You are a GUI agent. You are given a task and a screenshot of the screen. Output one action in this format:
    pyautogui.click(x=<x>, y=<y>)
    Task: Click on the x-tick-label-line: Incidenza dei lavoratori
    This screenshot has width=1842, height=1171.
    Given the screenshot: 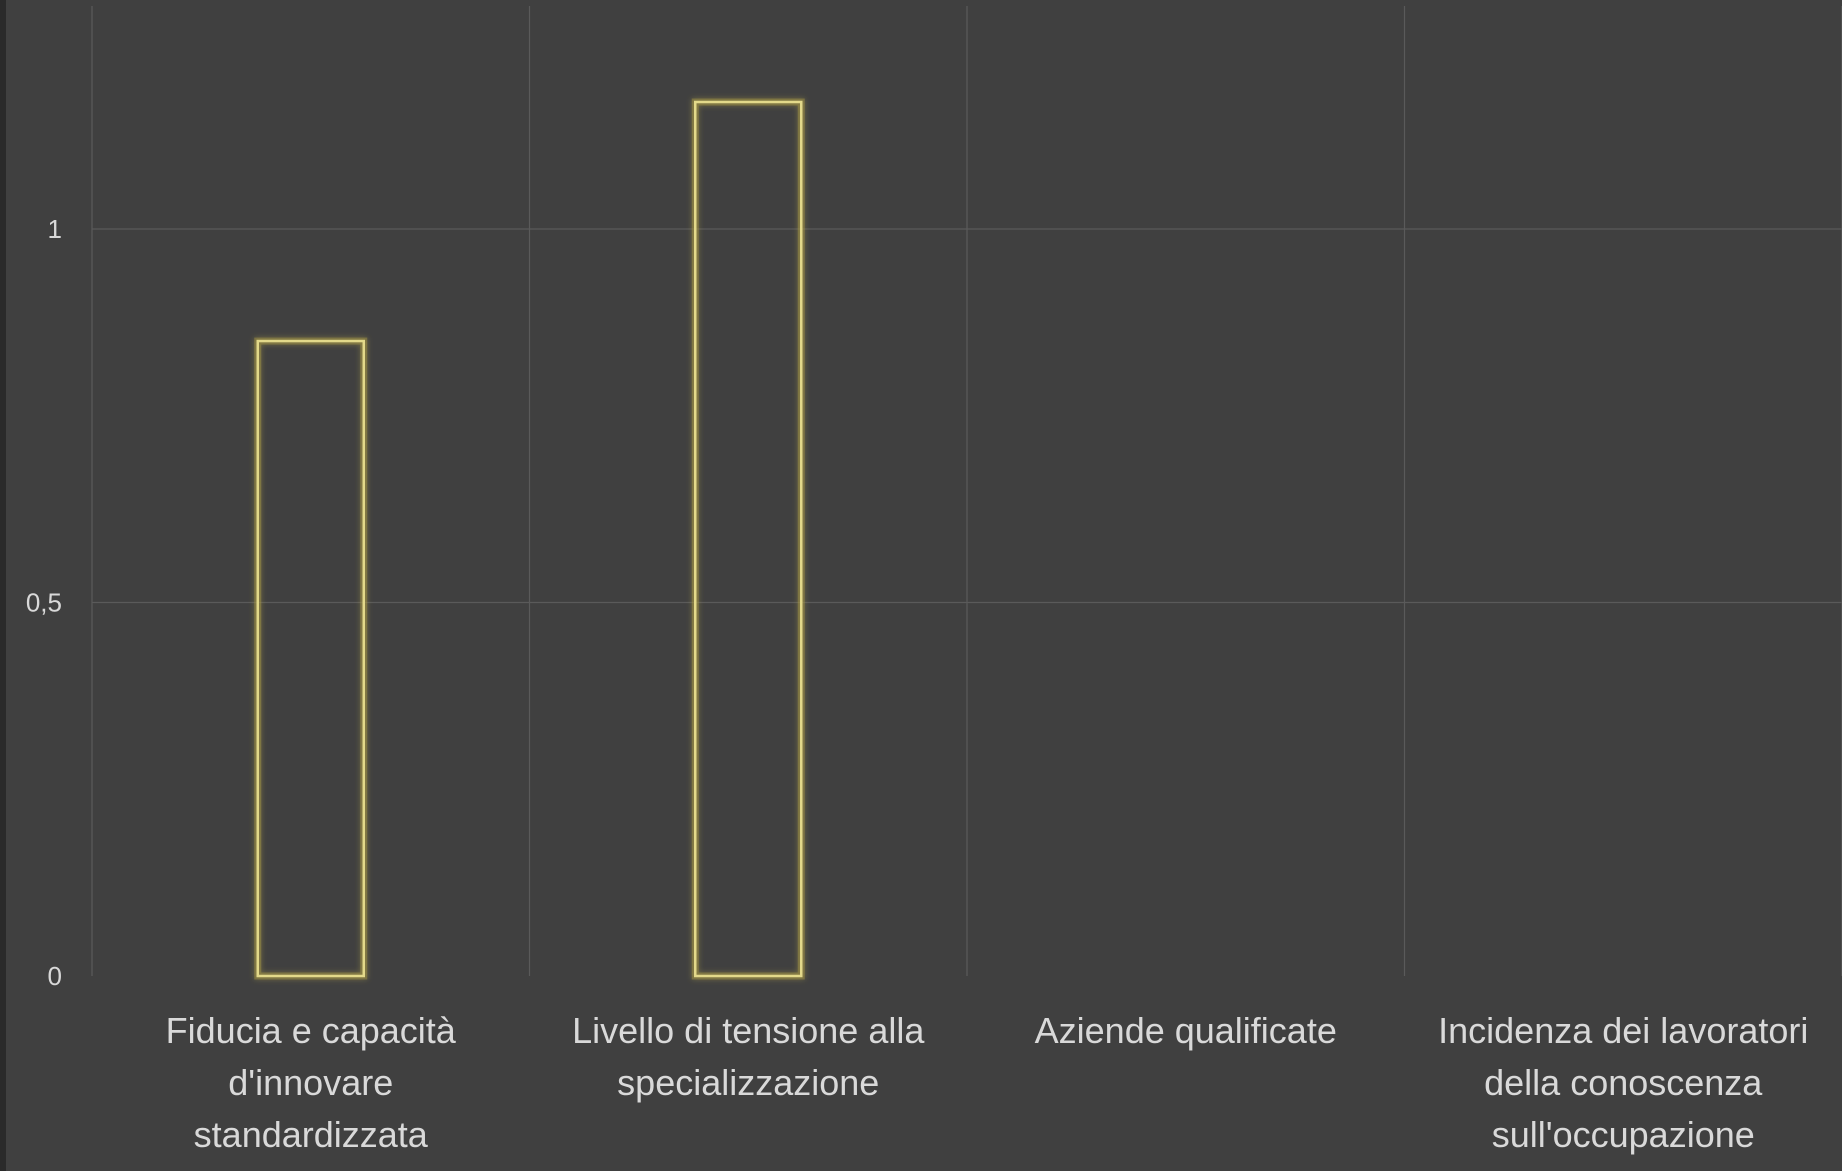 What is the action you would take?
    pyautogui.click(x=1623, y=1030)
    